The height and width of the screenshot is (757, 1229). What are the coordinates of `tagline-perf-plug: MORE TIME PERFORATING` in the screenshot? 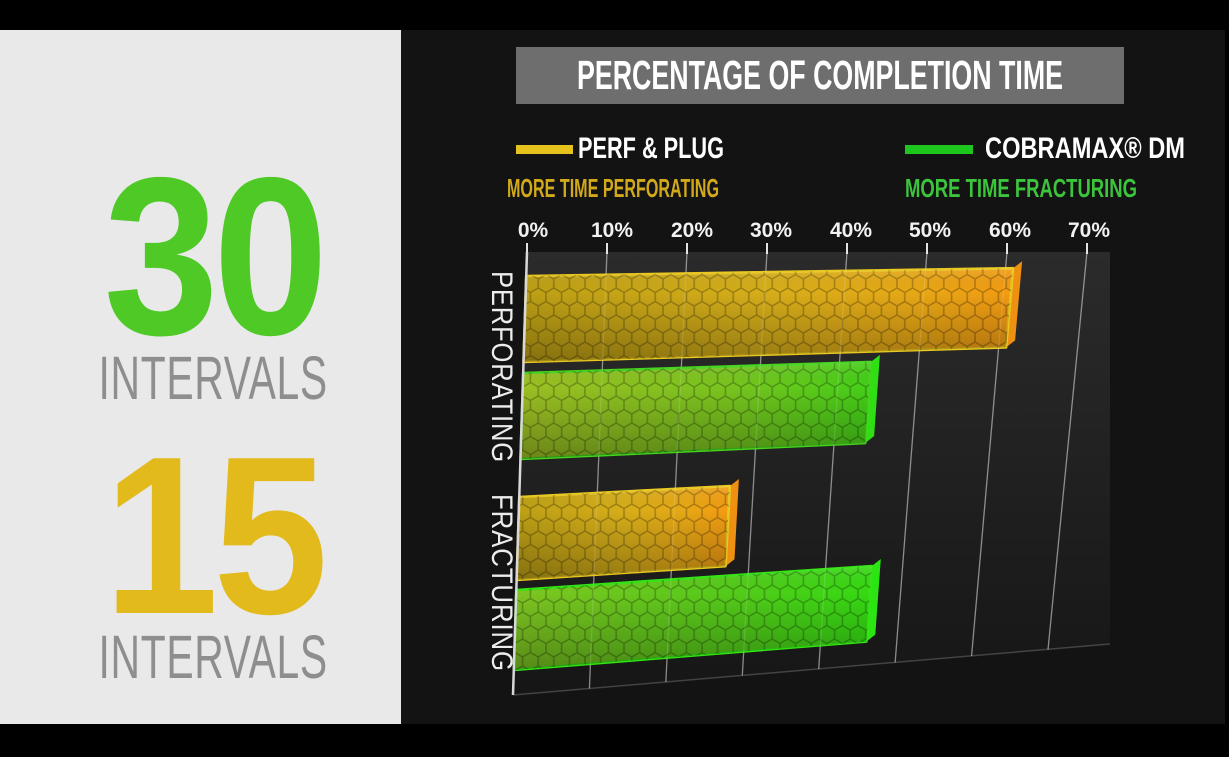 It's located at (613, 188).